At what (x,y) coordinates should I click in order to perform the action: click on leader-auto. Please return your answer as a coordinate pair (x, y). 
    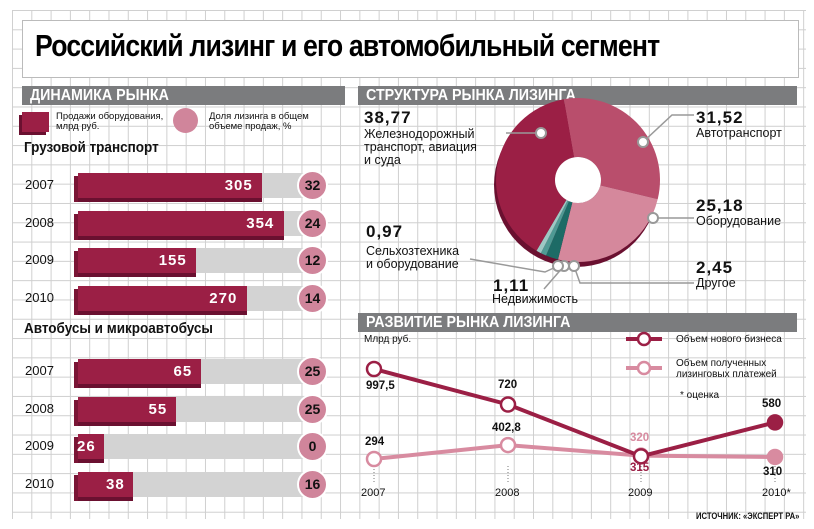
    Looking at the image, I should click on (668, 128).